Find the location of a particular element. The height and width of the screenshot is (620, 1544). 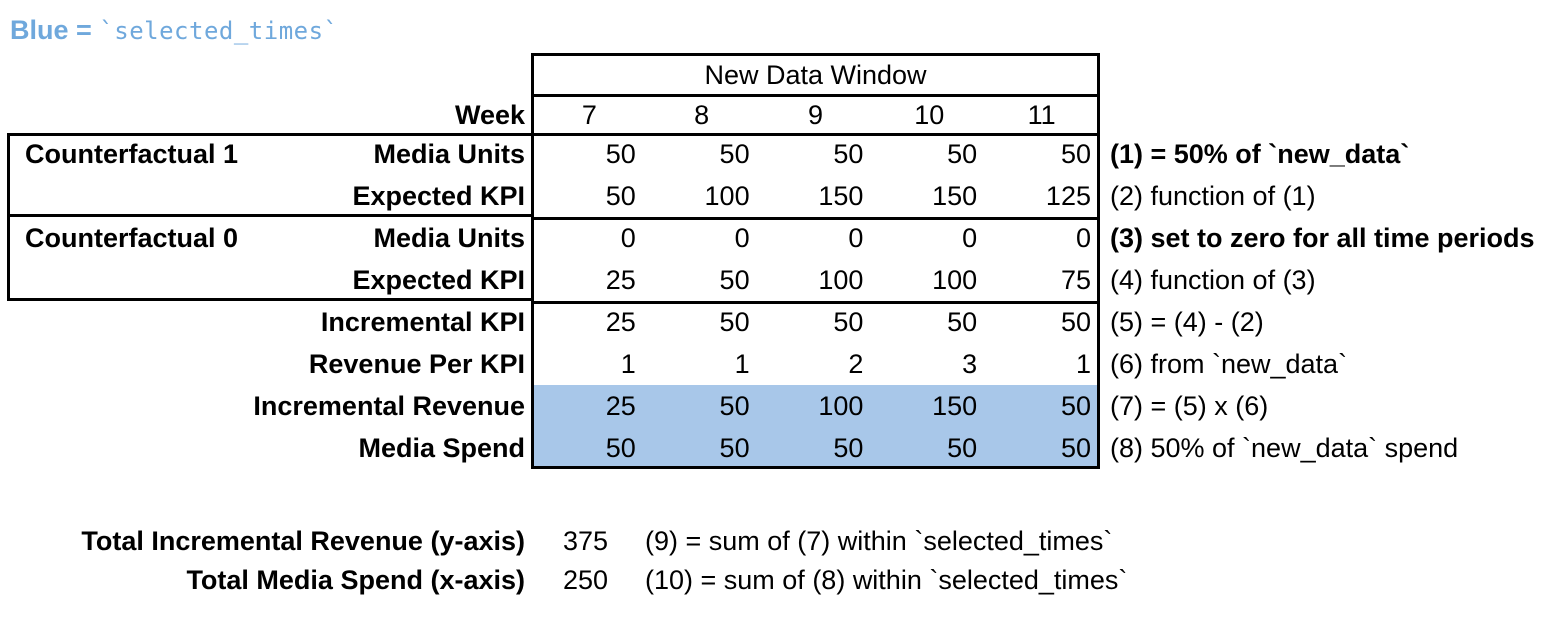

note-8: (8) 50% of `new_data` spend is located at coordinates (1284, 448).